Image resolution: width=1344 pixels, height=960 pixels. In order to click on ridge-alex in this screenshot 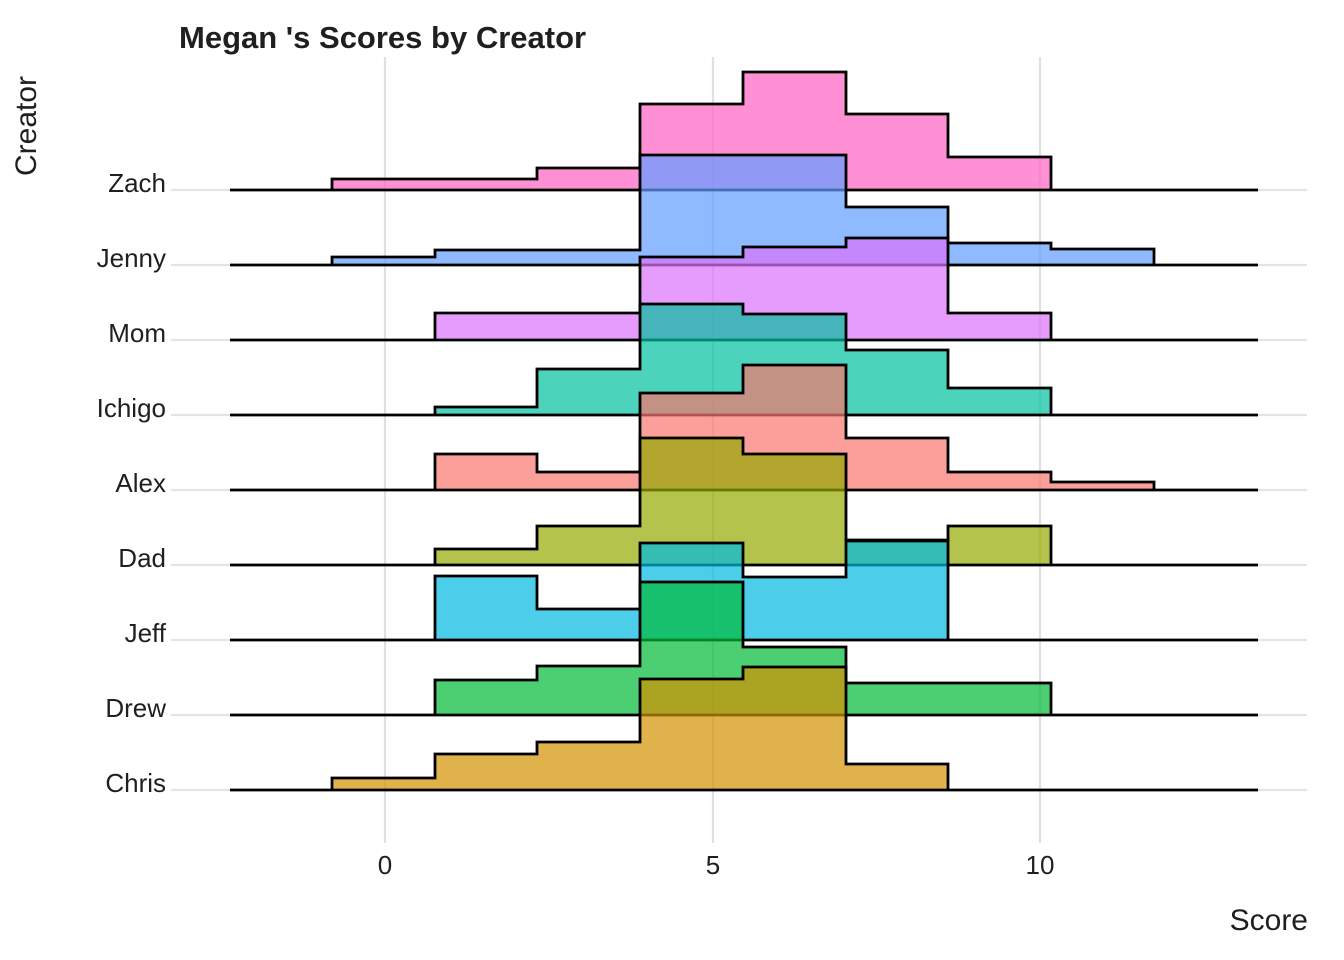, I will do `click(744, 427)`.